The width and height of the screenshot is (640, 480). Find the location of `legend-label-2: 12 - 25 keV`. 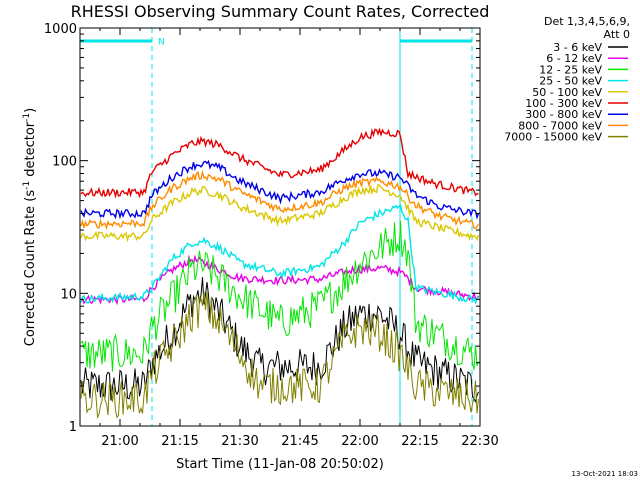

legend-label-2: 12 - 25 keV is located at coordinates (570, 69).